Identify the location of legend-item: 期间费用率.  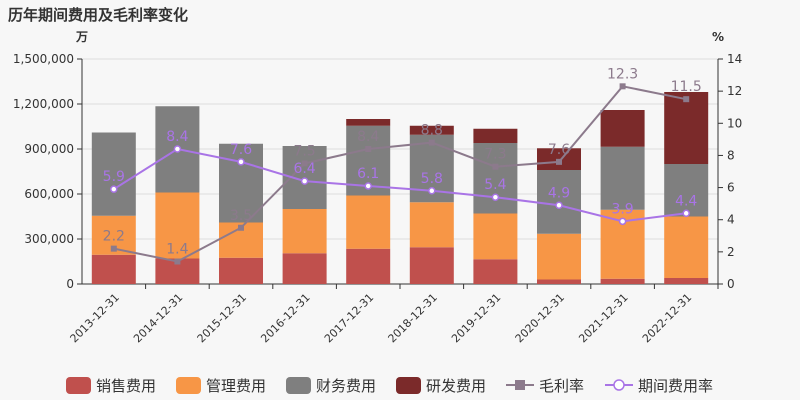
(659, 386).